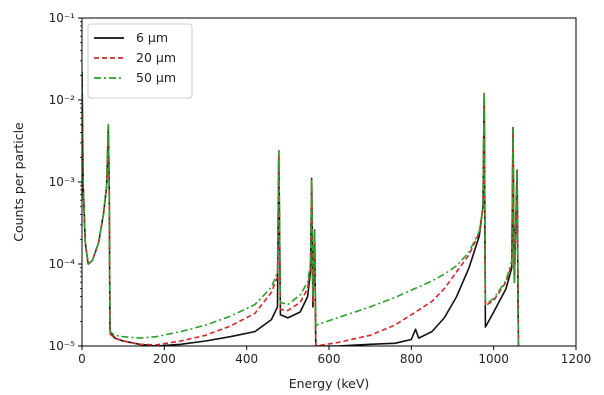  I want to click on y-tick-label: 10⁻⁵, so click(62, 346).